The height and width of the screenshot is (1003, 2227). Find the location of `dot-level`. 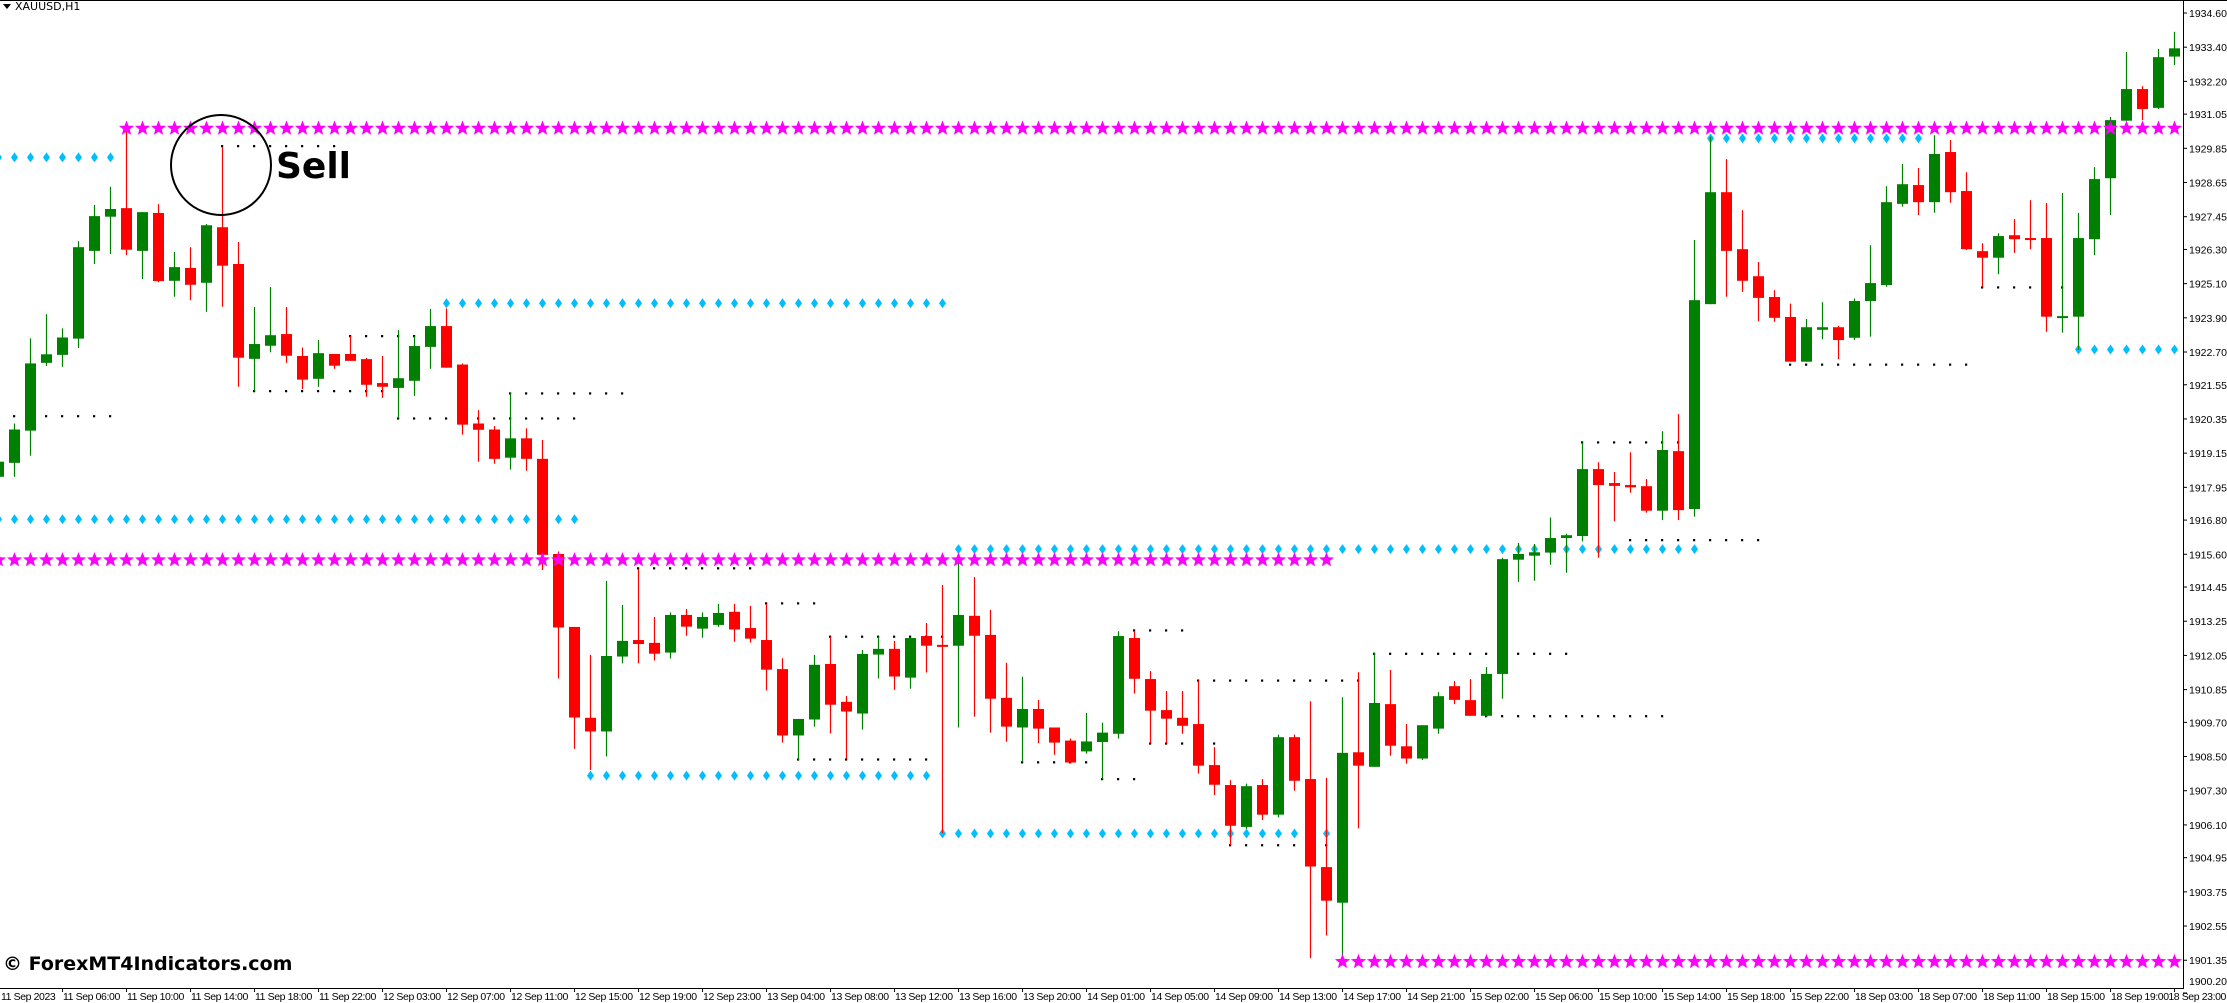

dot-level is located at coordinates (694, 568).